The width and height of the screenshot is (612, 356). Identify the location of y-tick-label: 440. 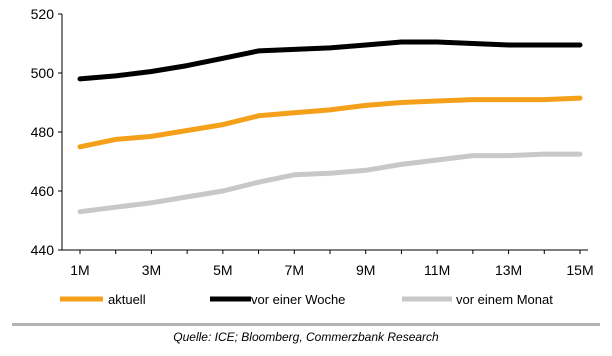
(43, 250).